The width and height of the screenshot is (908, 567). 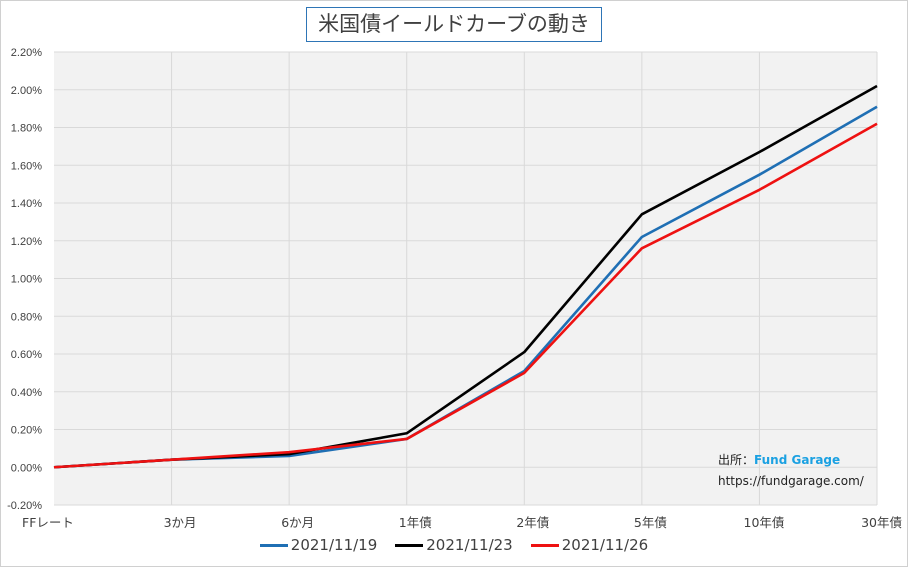 I want to click on x-tick-label: FFレート, so click(x=48, y=522).